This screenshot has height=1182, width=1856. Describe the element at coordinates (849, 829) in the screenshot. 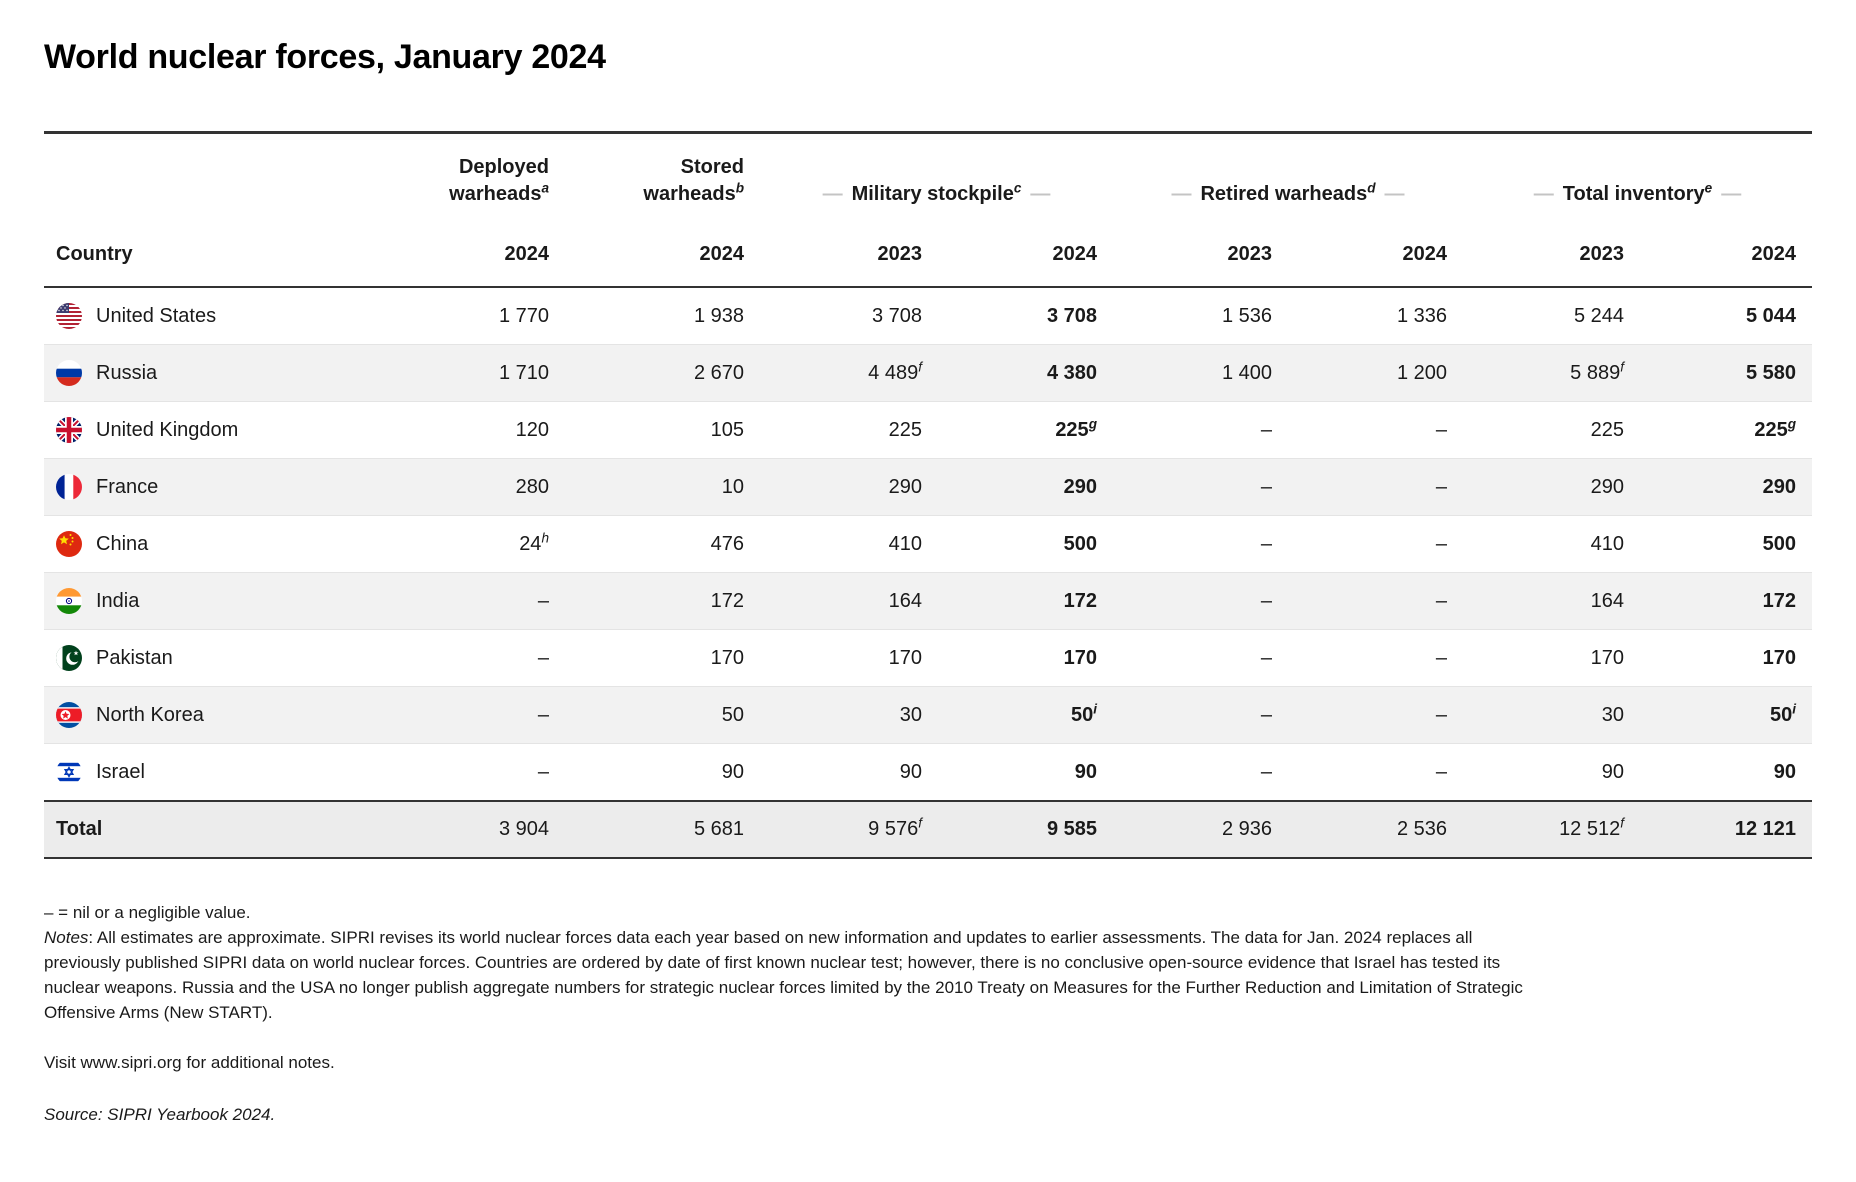

I see `total-value-cell: 9 576f` at that location.